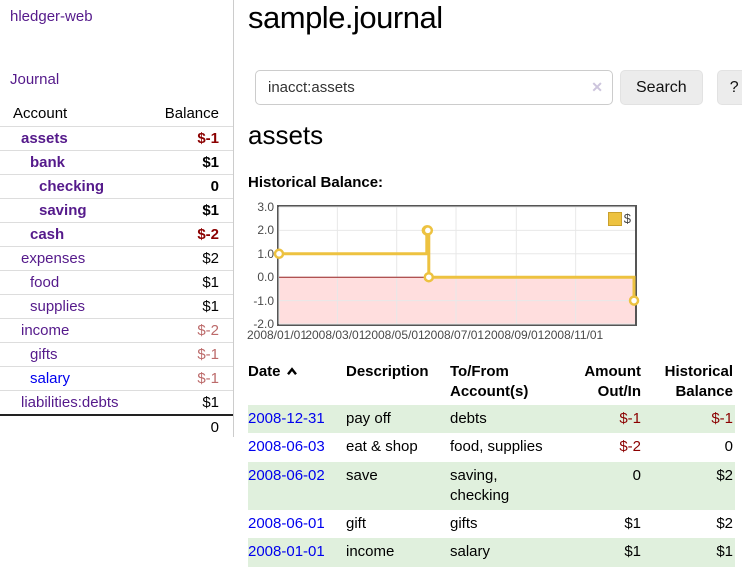 Image resolution: width=742 pixels, height=582 pixels. Describe the element at coordinates (286, 418) in the screenshot. I see `transaction-date-link: 2008-12-31` at that location.